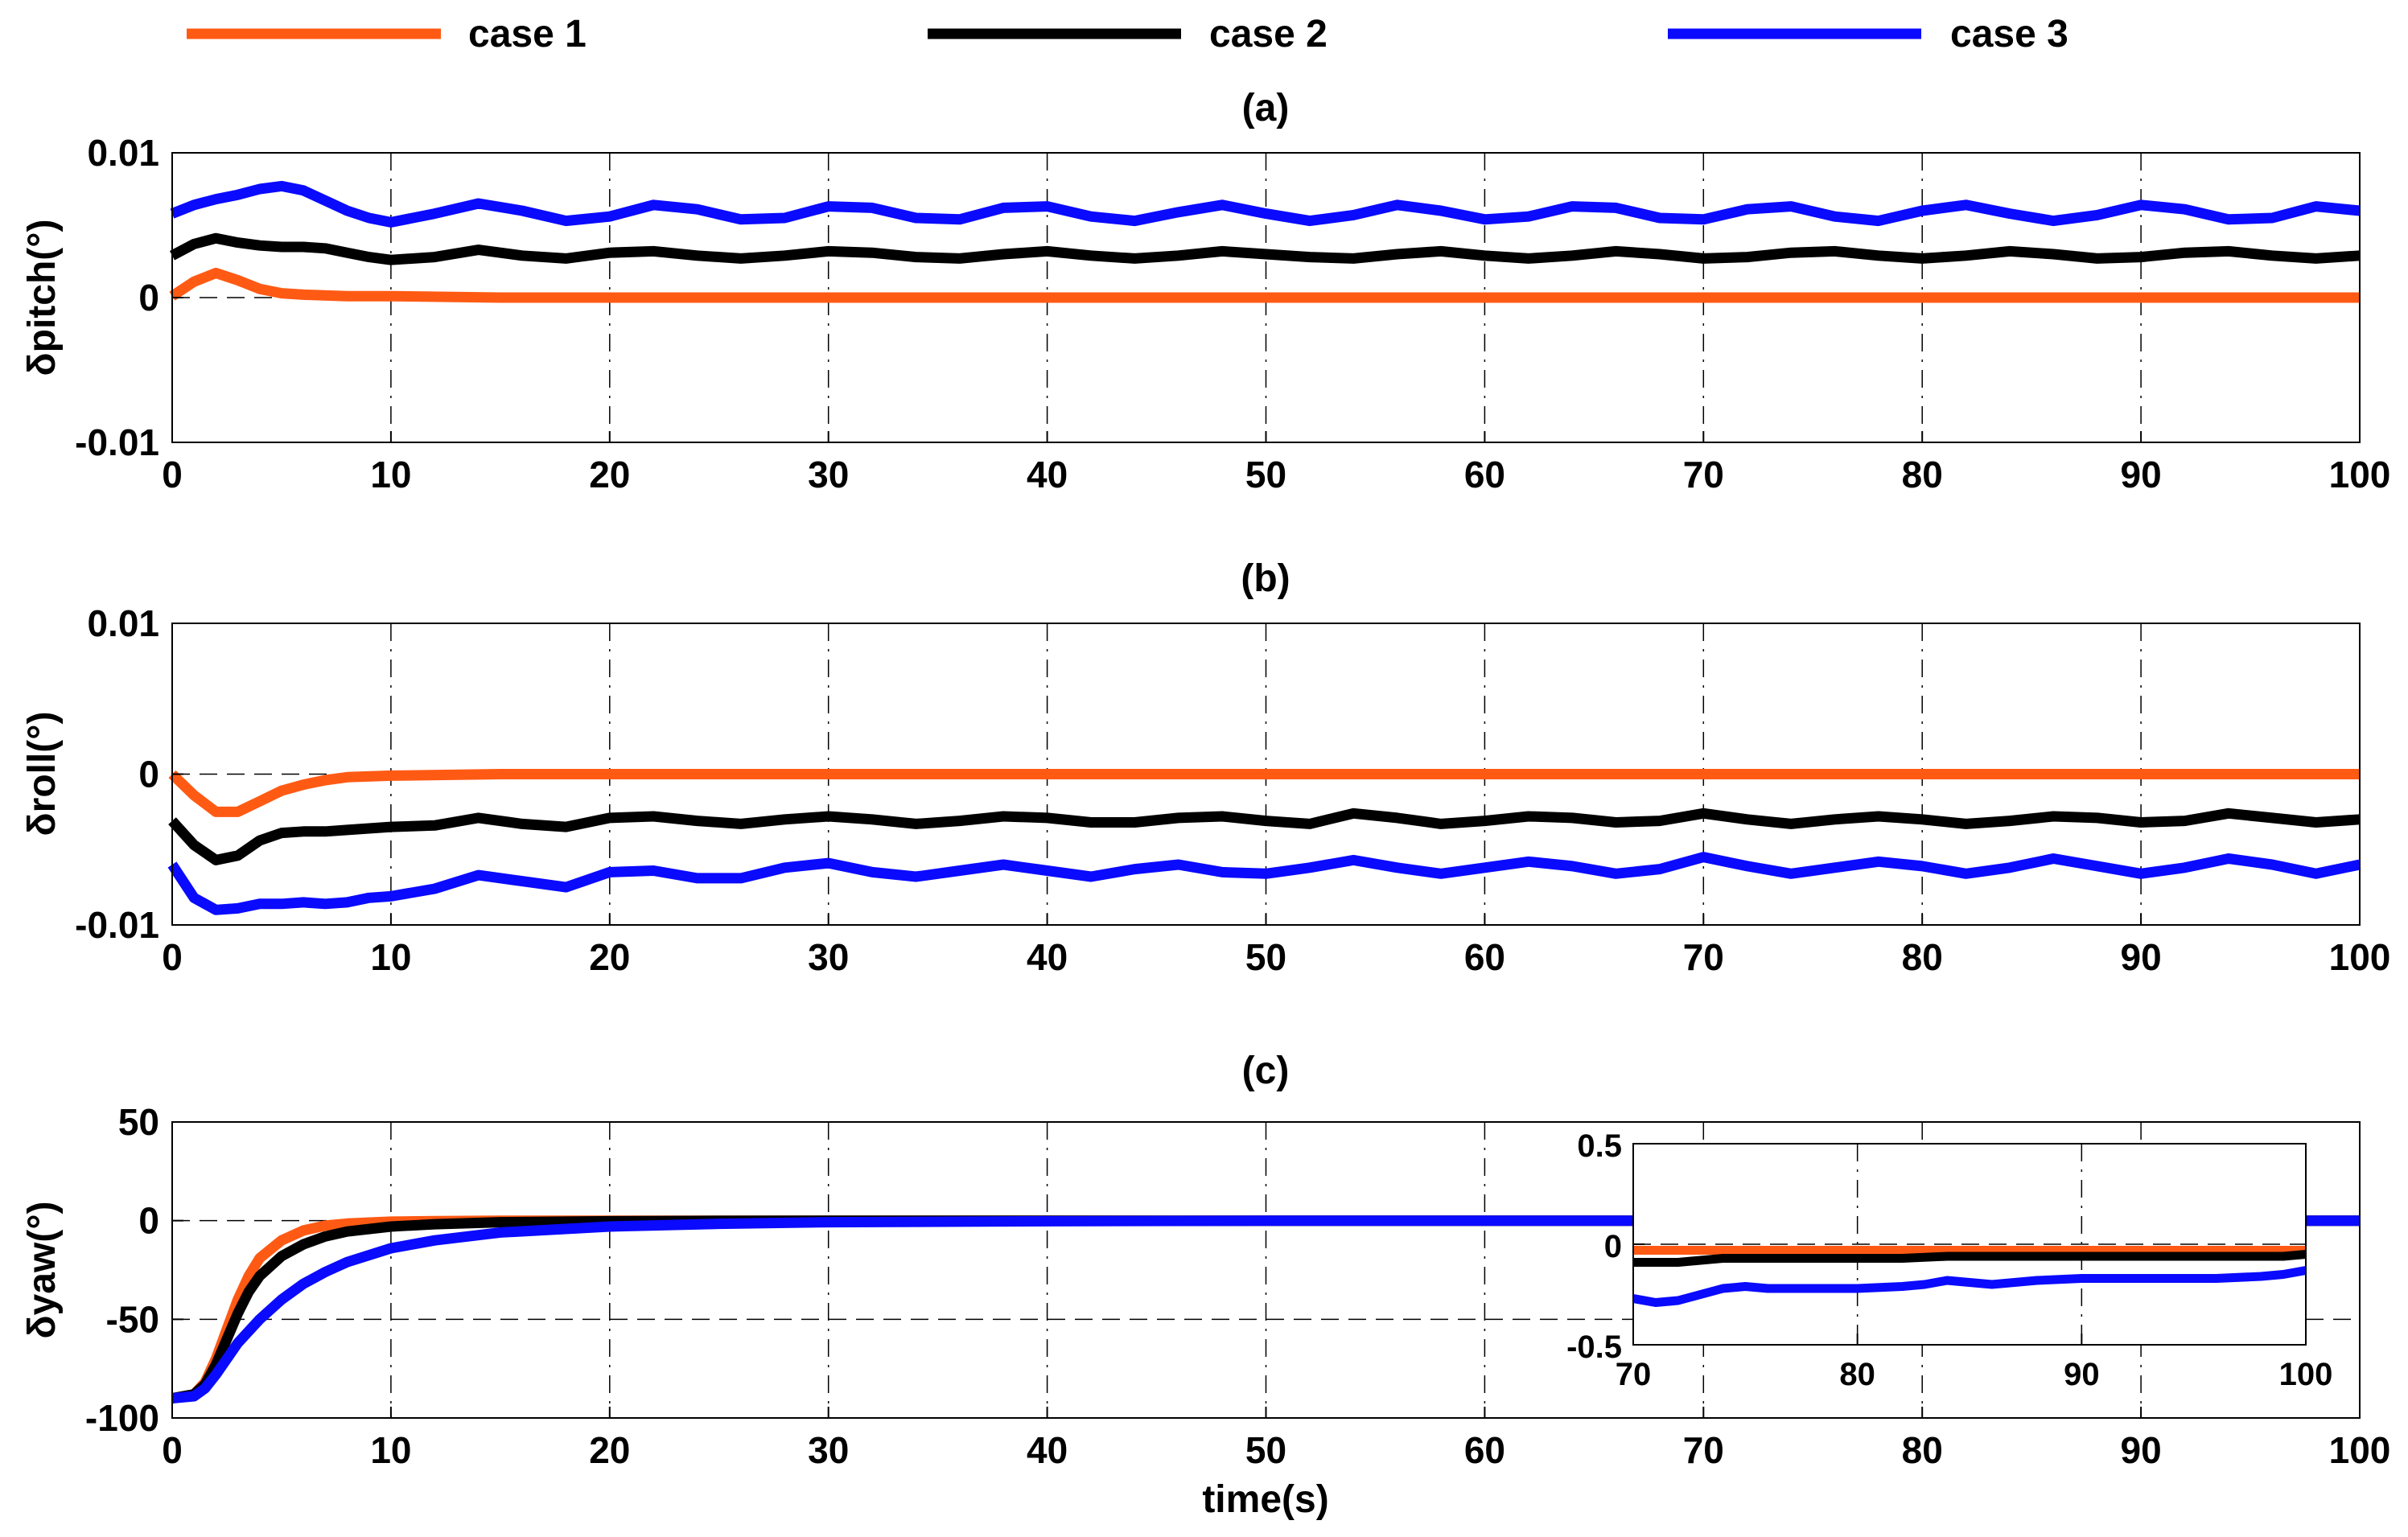  I want to click on panel-b-xtick-label: 10, so click(390, 957).